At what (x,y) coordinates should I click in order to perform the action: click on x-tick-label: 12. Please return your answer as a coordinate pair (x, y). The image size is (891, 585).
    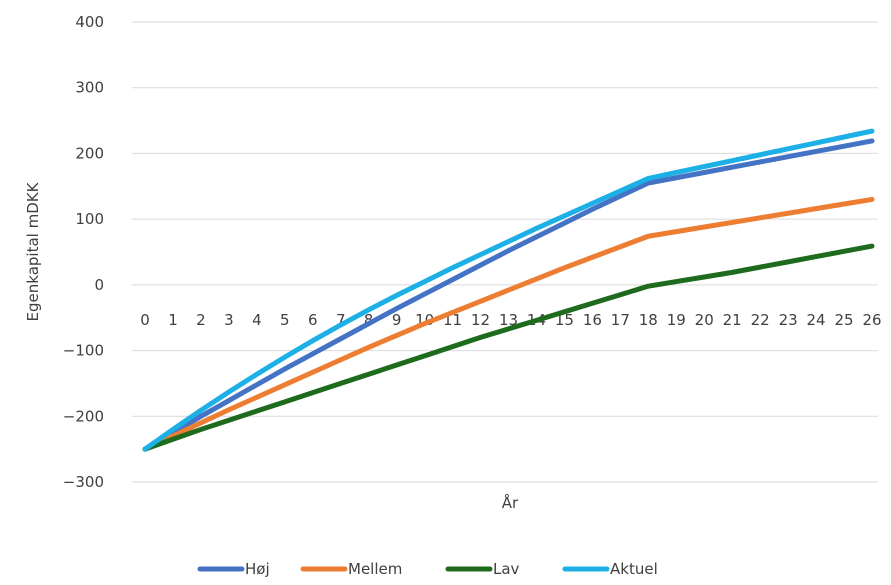
    Looking at the image, I should click on (480, 320).